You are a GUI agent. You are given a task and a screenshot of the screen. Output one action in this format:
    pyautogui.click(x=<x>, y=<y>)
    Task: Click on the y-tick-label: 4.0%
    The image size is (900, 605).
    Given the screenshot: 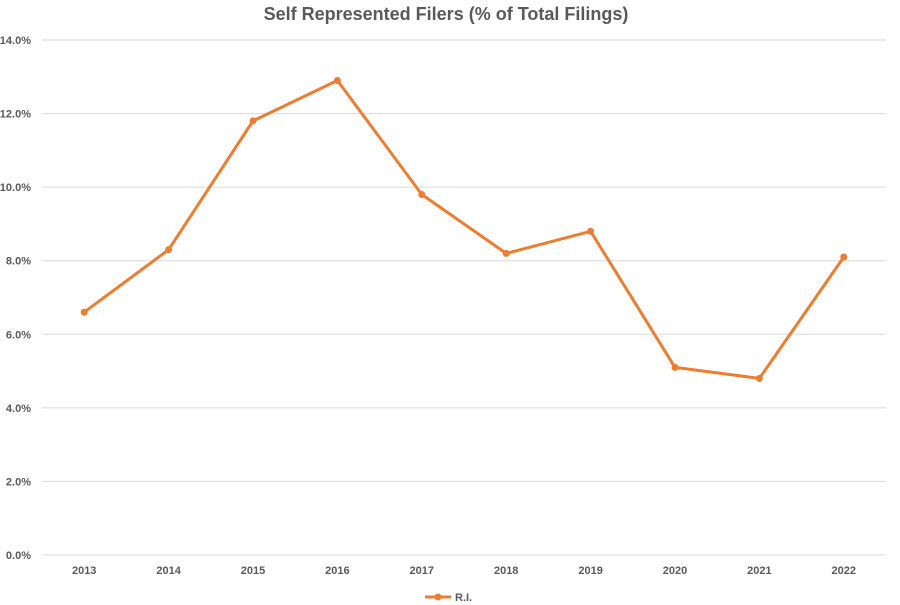 What is the action you would take?
    pyautogui.click(x=18, y=409)
    